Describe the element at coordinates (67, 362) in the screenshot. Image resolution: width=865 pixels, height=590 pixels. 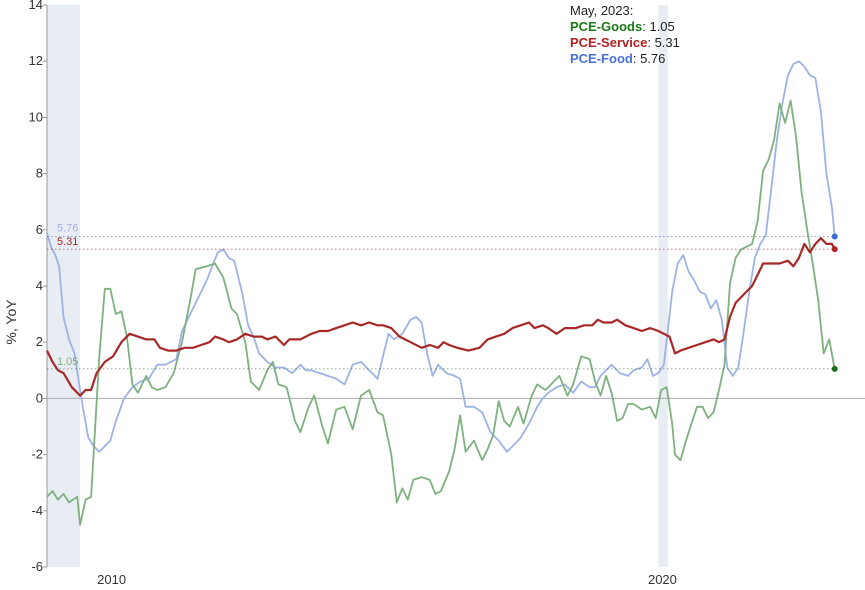
I see `end-value-label: 1.05` at that location.